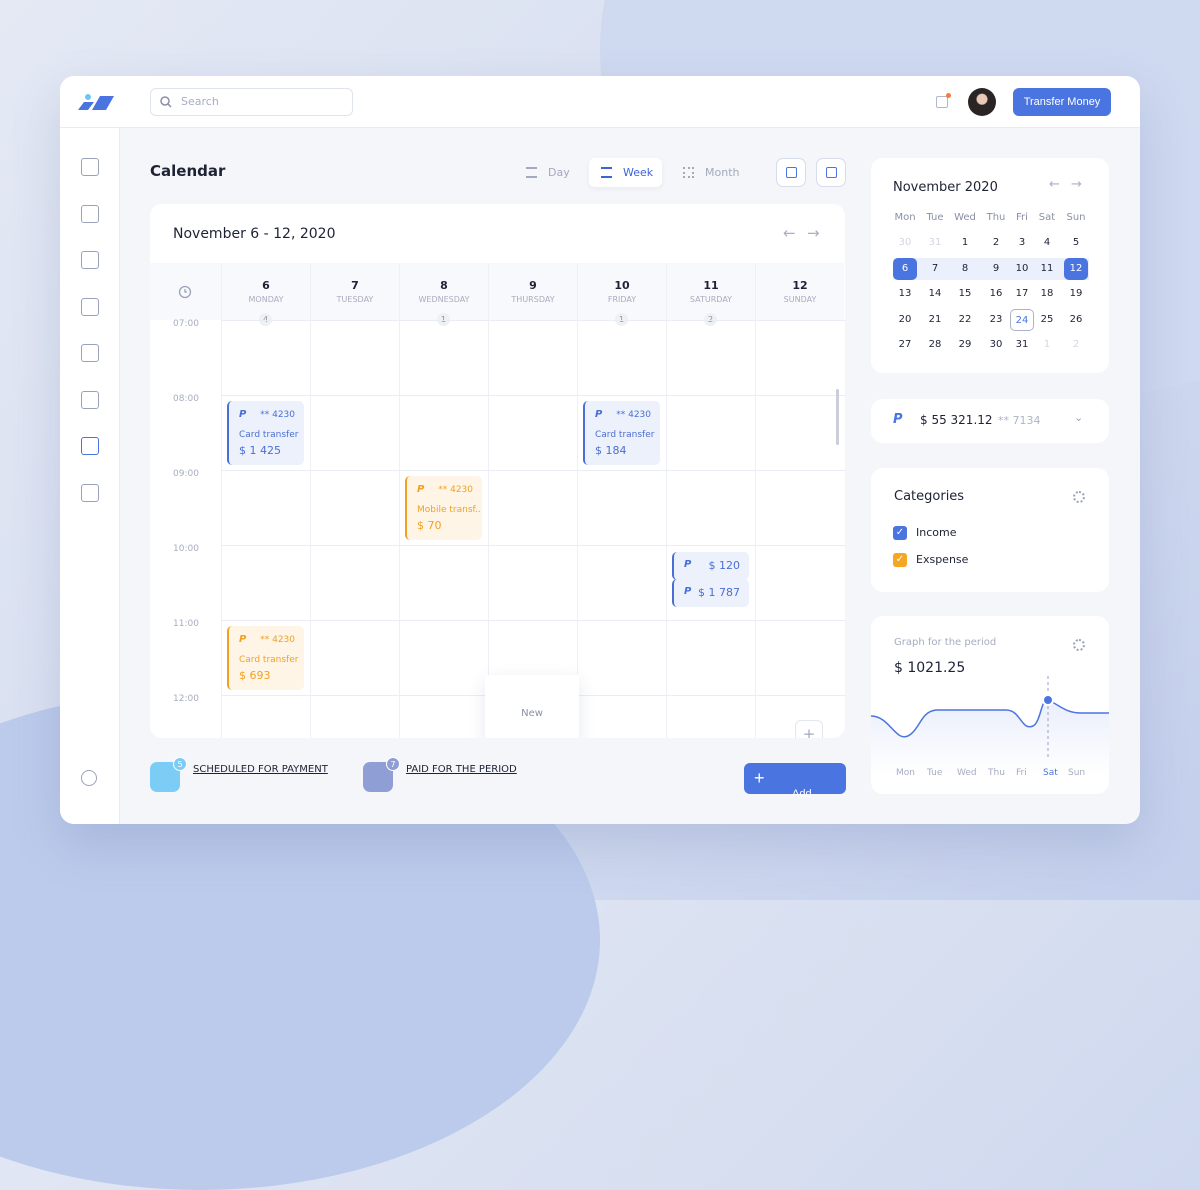 The image size is (1200, 1190). Describe the element at coordinates (443, 291) in the screenshot. I see `day-header: 8 WEDNESDAY` at that location.